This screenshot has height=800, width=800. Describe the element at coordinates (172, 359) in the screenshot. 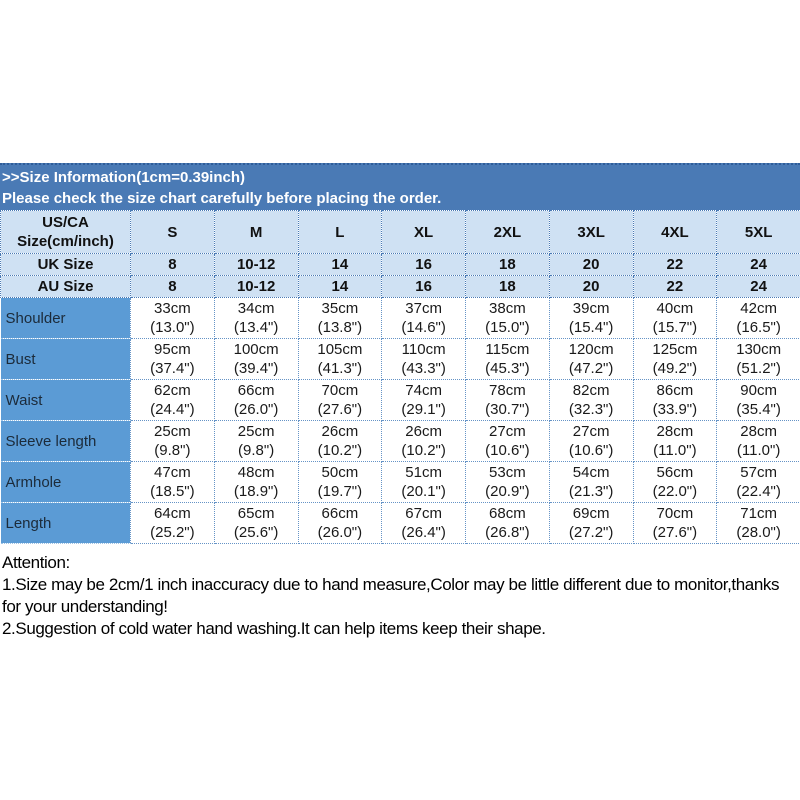

I see `measurement-value-cell: 95cm (37.4")` at that location.